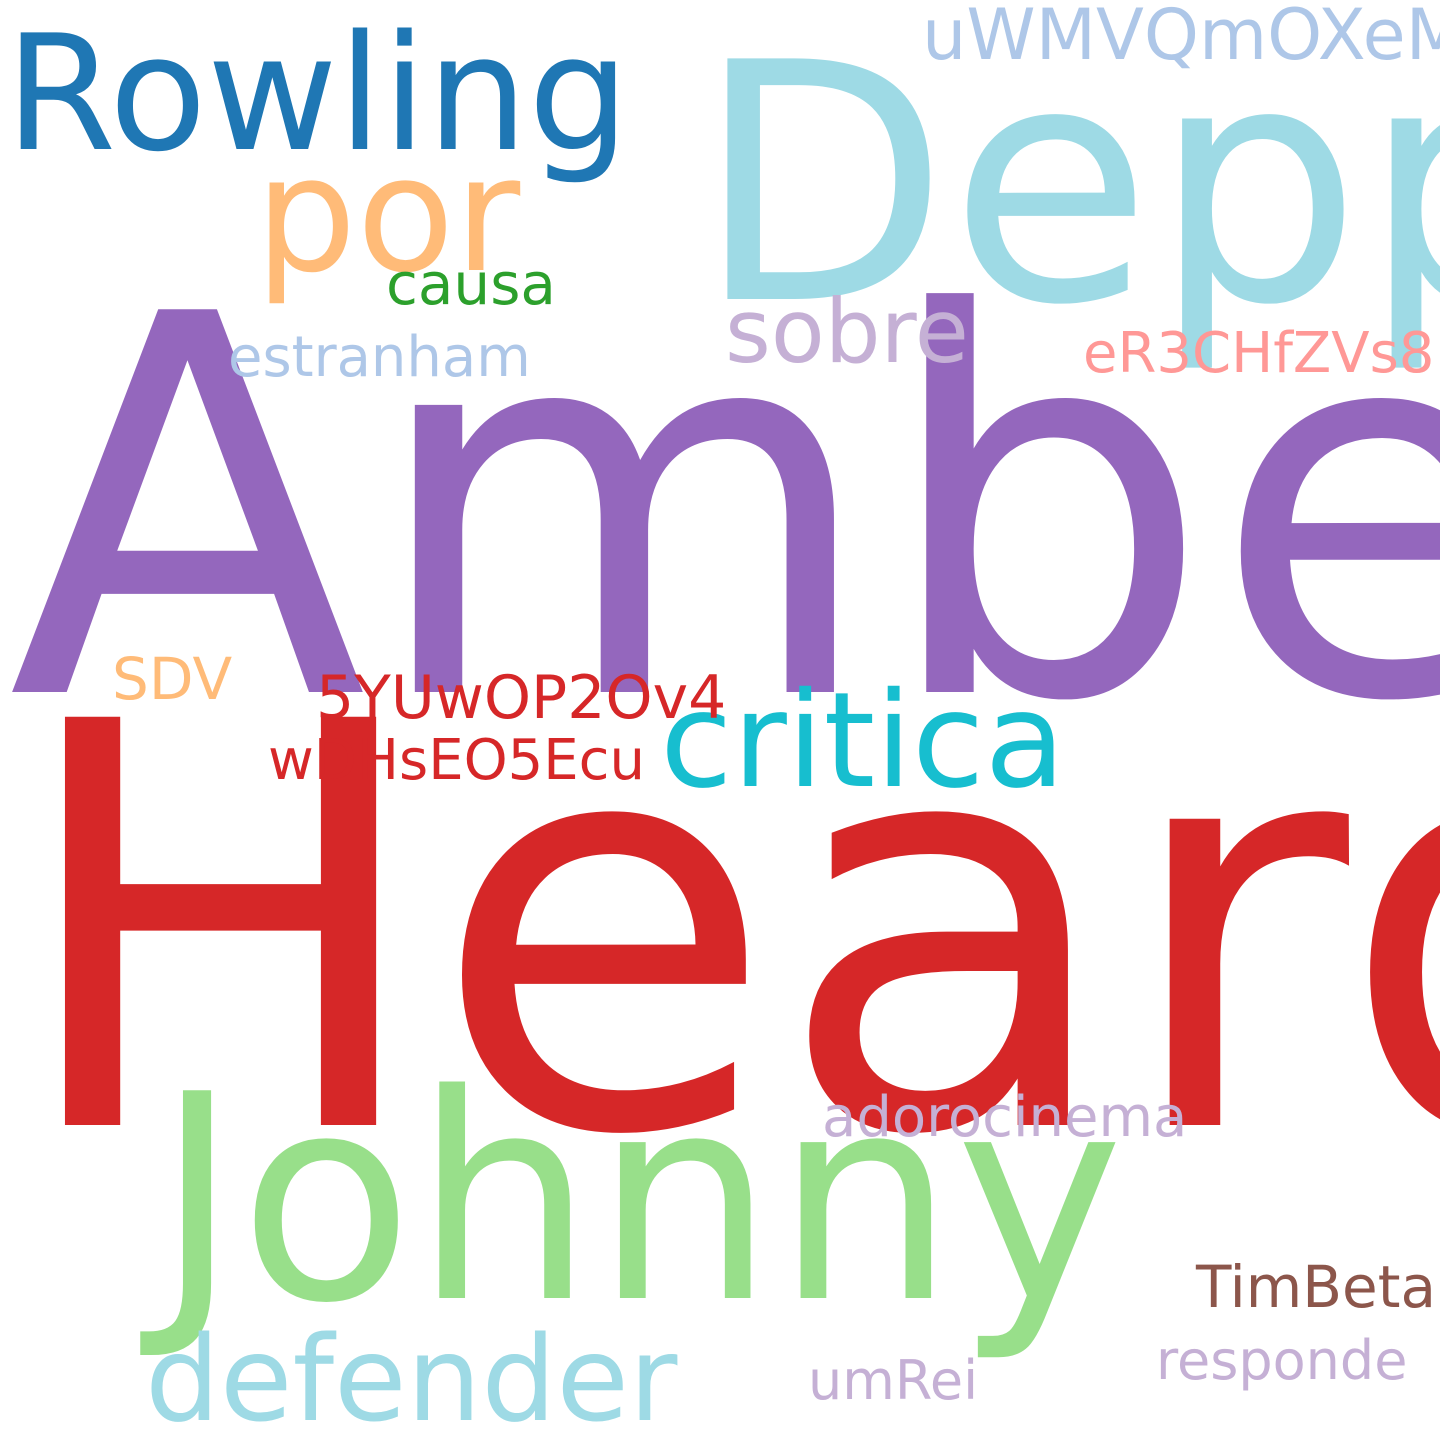  I want to click on word-por: por, so click(388, 214).